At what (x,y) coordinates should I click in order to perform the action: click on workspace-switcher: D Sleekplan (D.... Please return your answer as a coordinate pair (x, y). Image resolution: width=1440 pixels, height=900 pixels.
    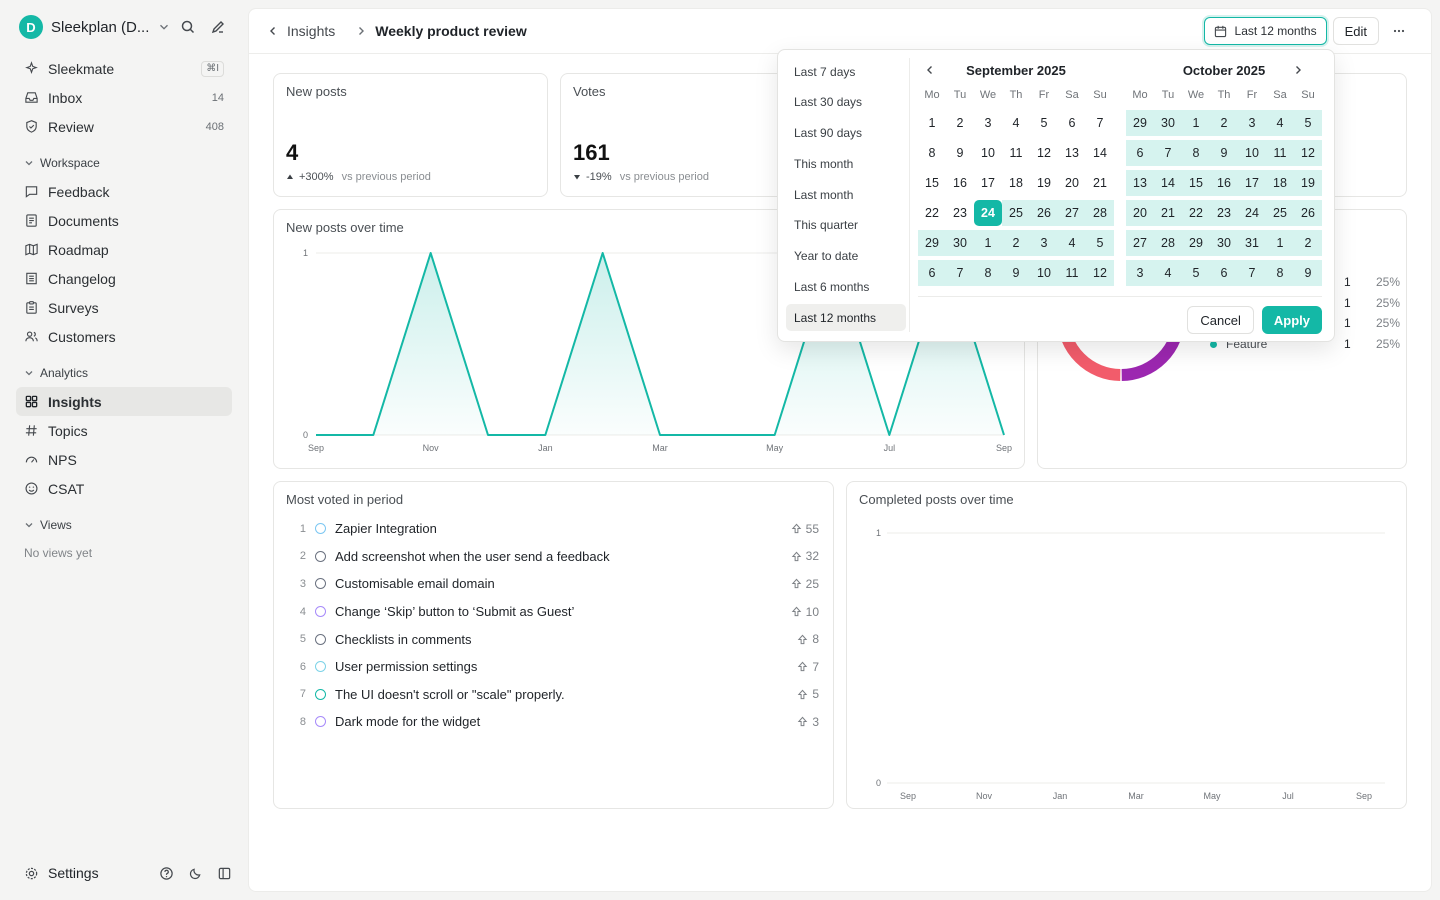
    Looking at the image, I should click on (124, 27).